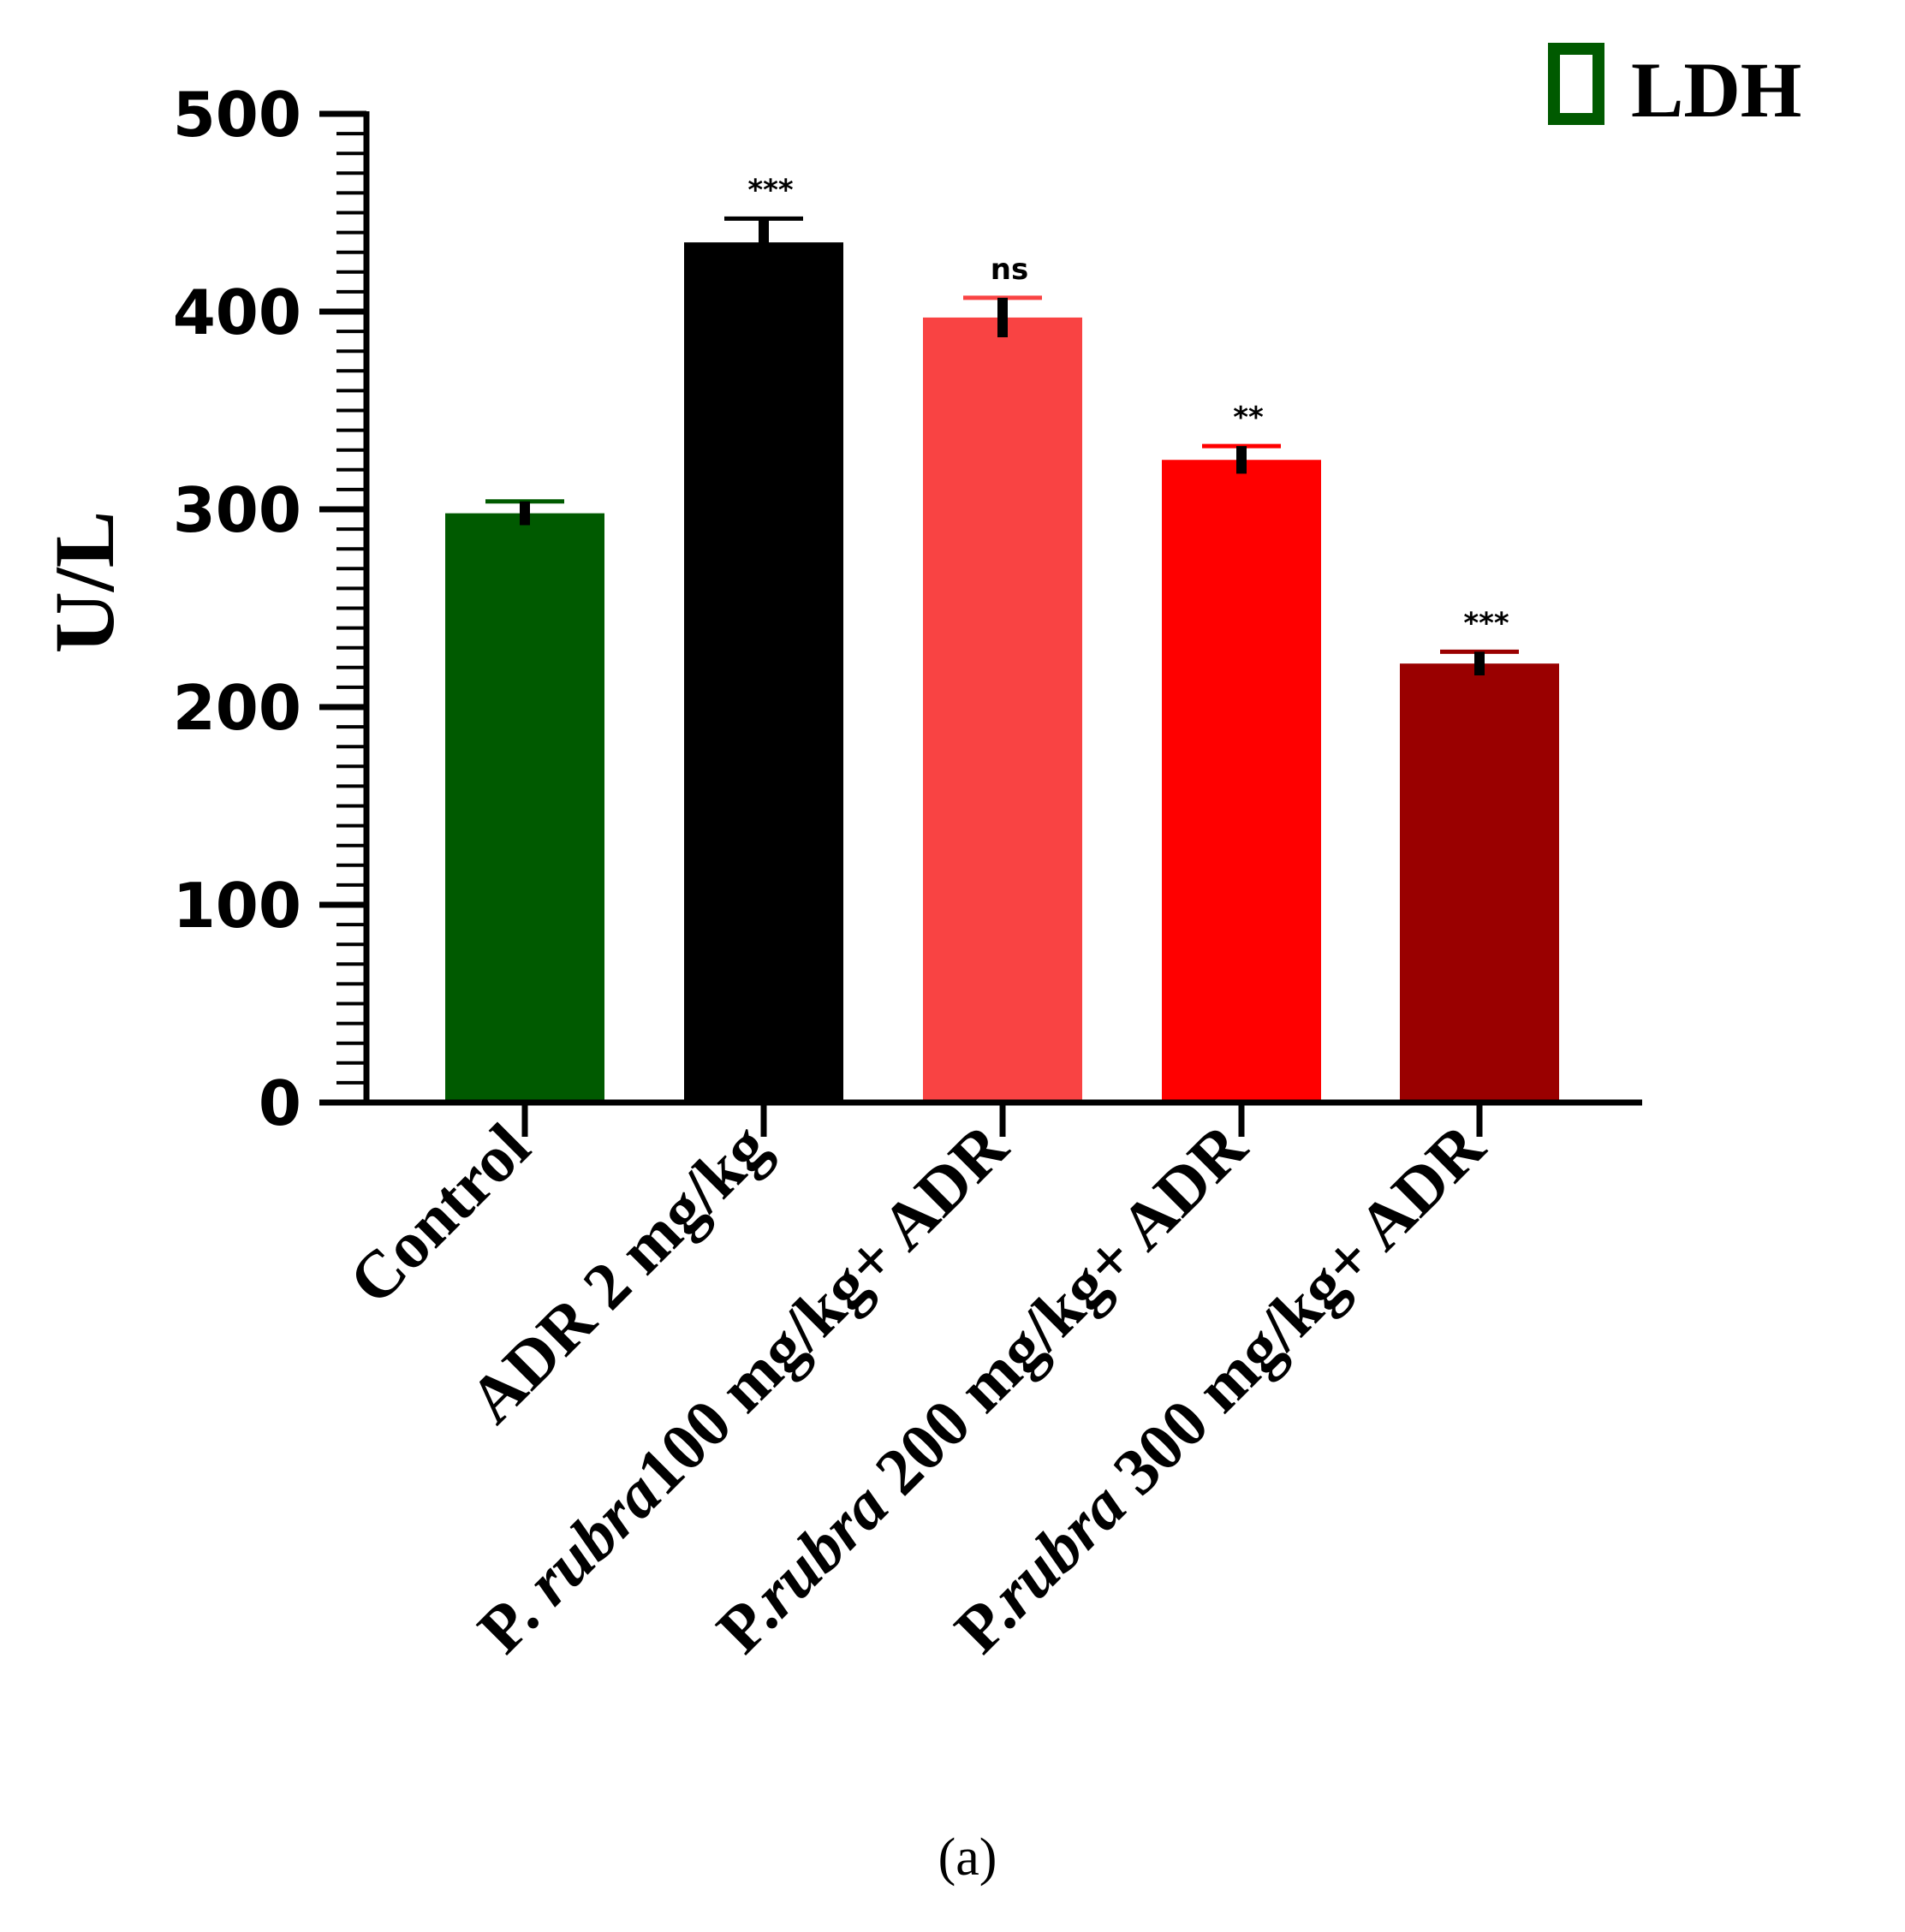 This screenshot has width=1905, height=1932. Describe the element at coordinates (1009, 270) in the screenshot. I see `significance-label: ns` at that location.